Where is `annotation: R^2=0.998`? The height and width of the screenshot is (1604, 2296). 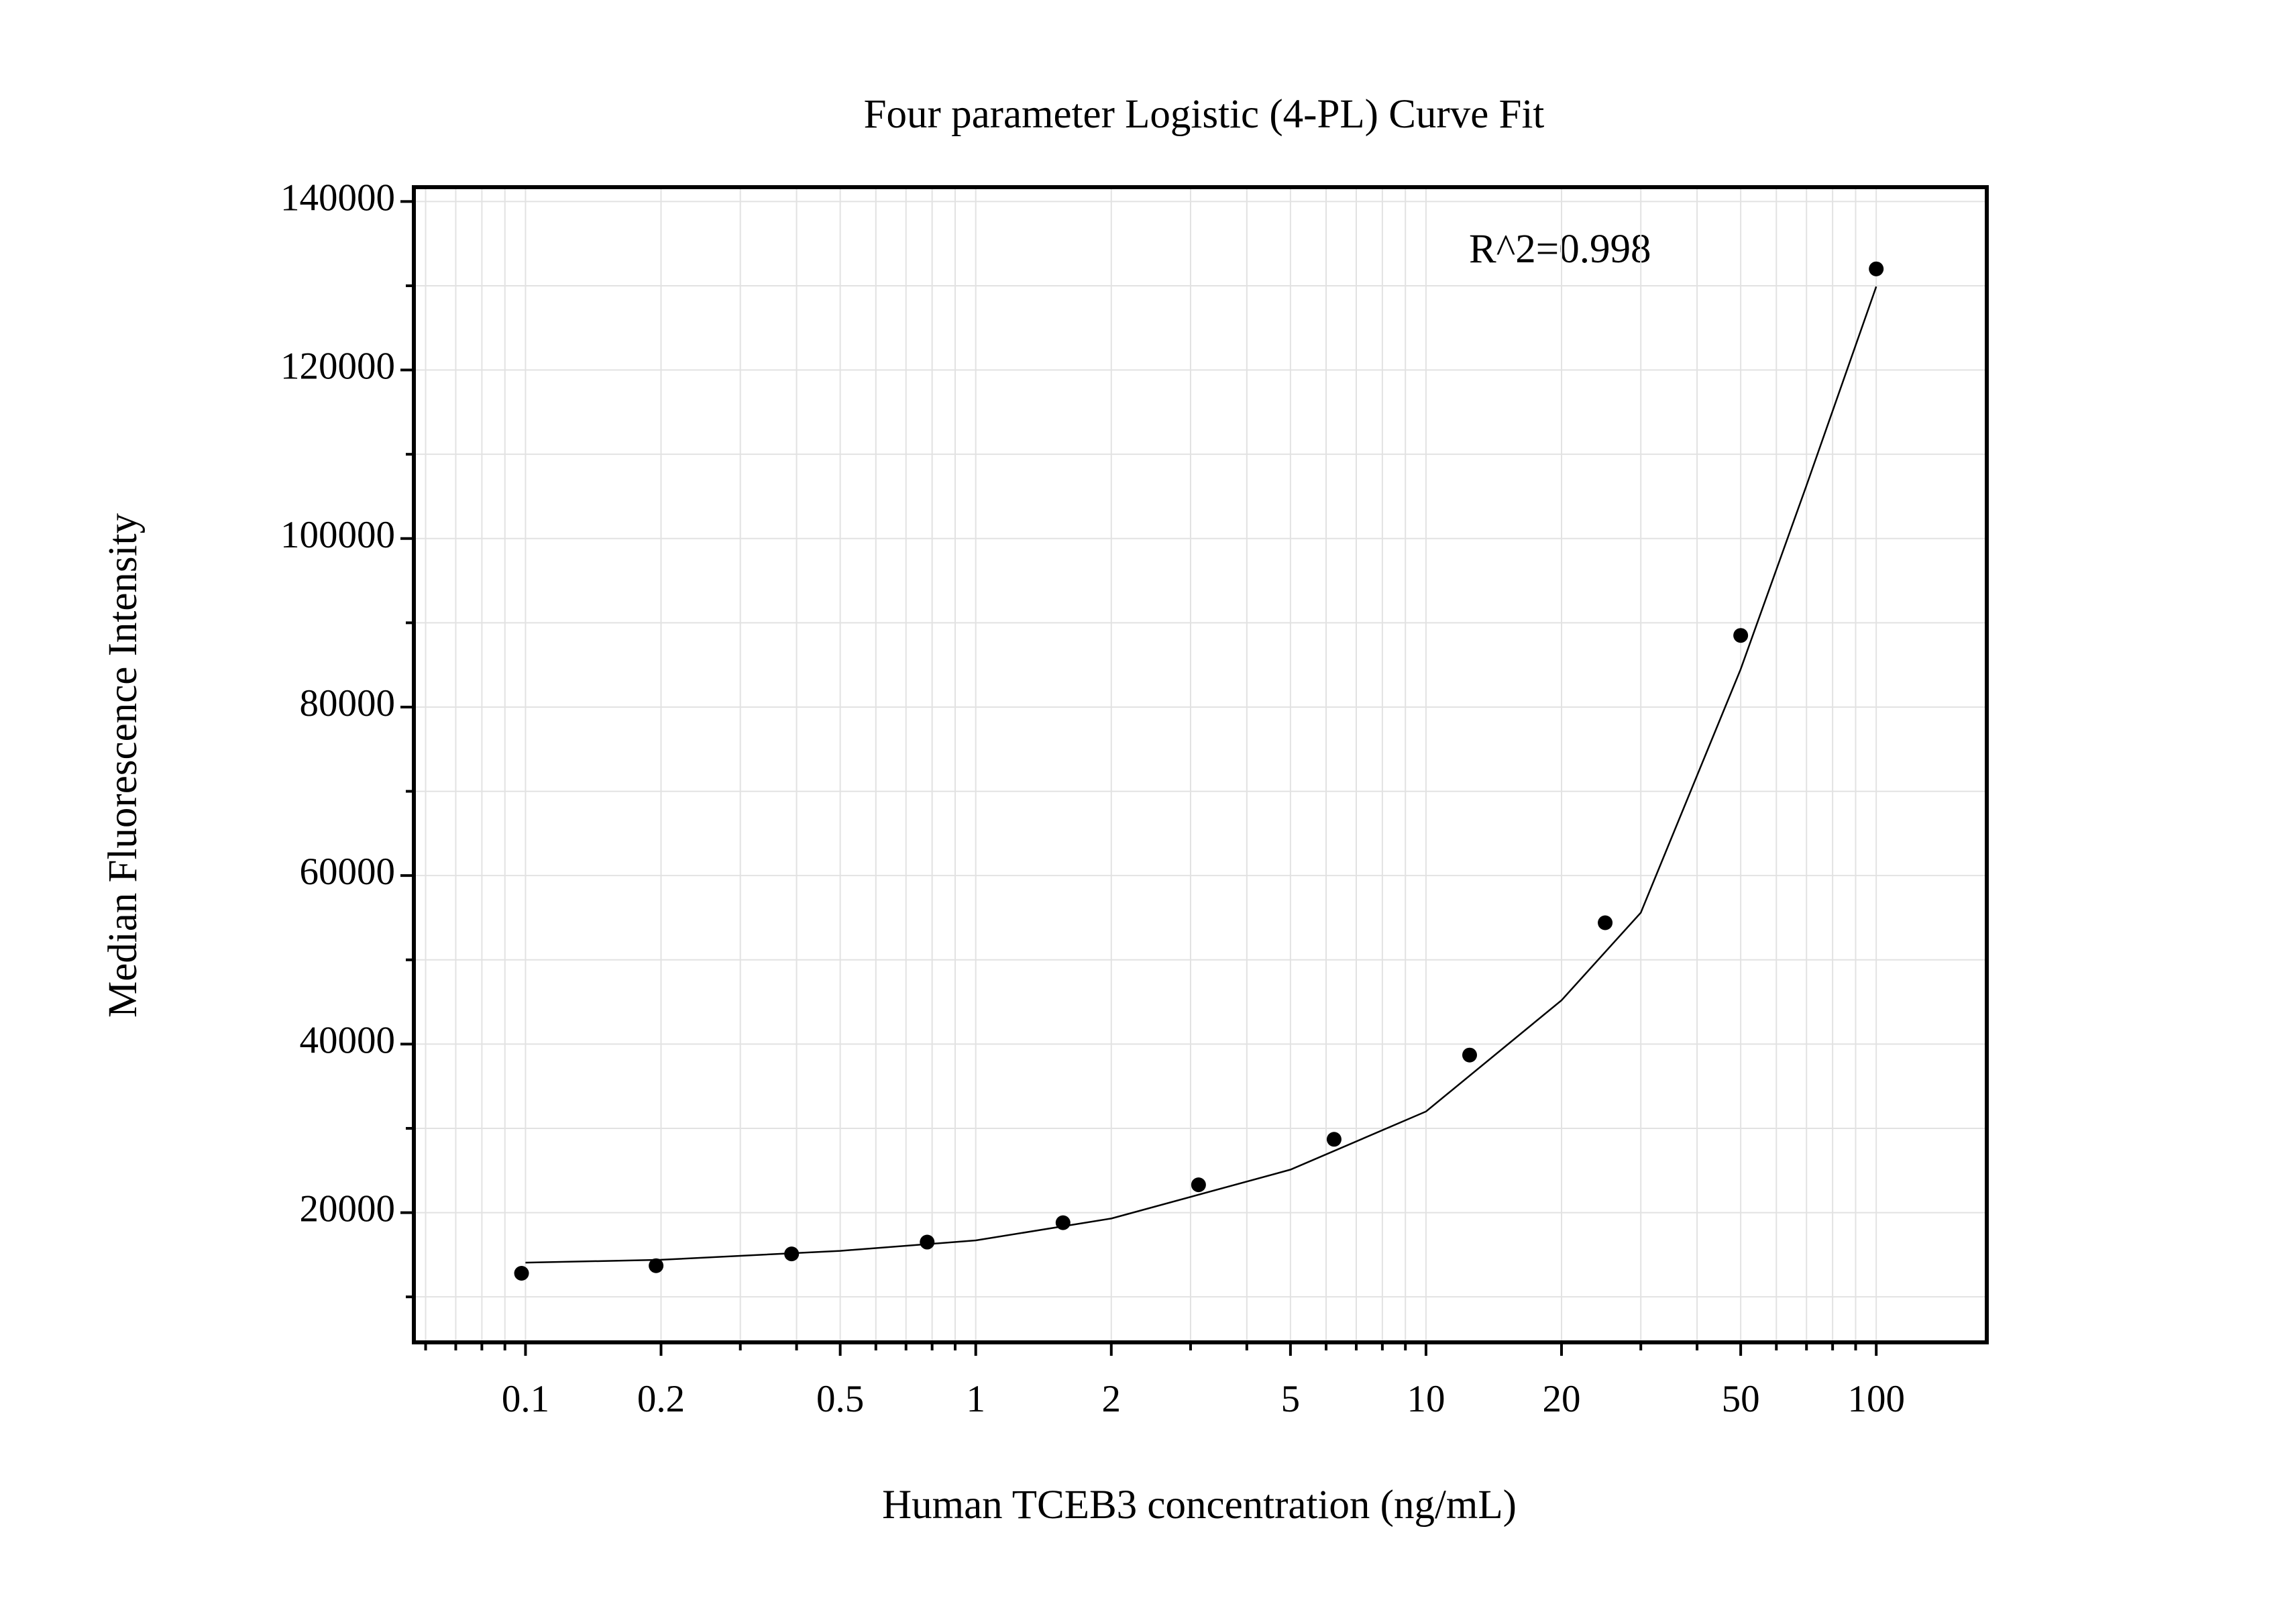 annotation: R^2=0.998 is located at coordinates (1560, 249).